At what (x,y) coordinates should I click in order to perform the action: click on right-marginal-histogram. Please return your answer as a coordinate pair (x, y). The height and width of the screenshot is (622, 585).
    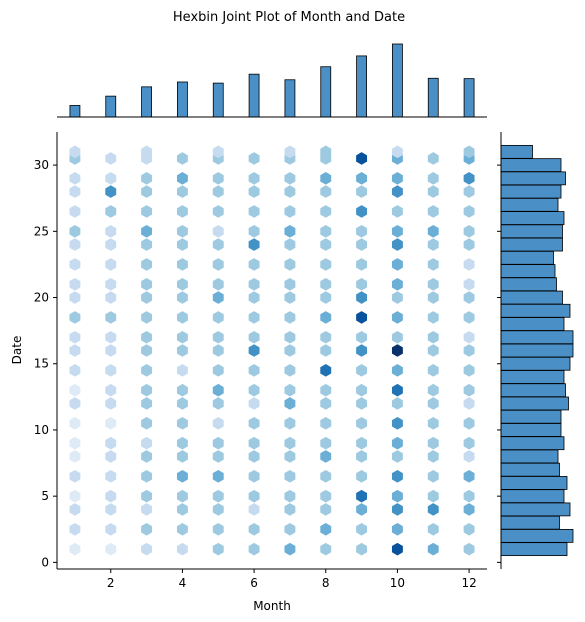
    Looking at the image, I should click on (535, 350).